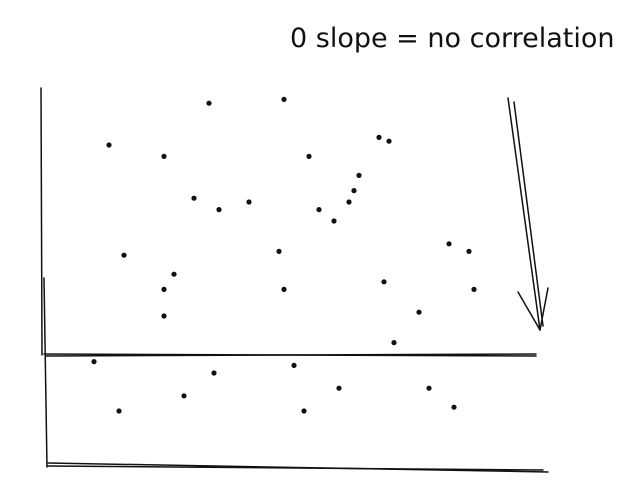 The width and height of the screenshot is (644, 504). I want to click on zero-slope-line, so click(290, 355).